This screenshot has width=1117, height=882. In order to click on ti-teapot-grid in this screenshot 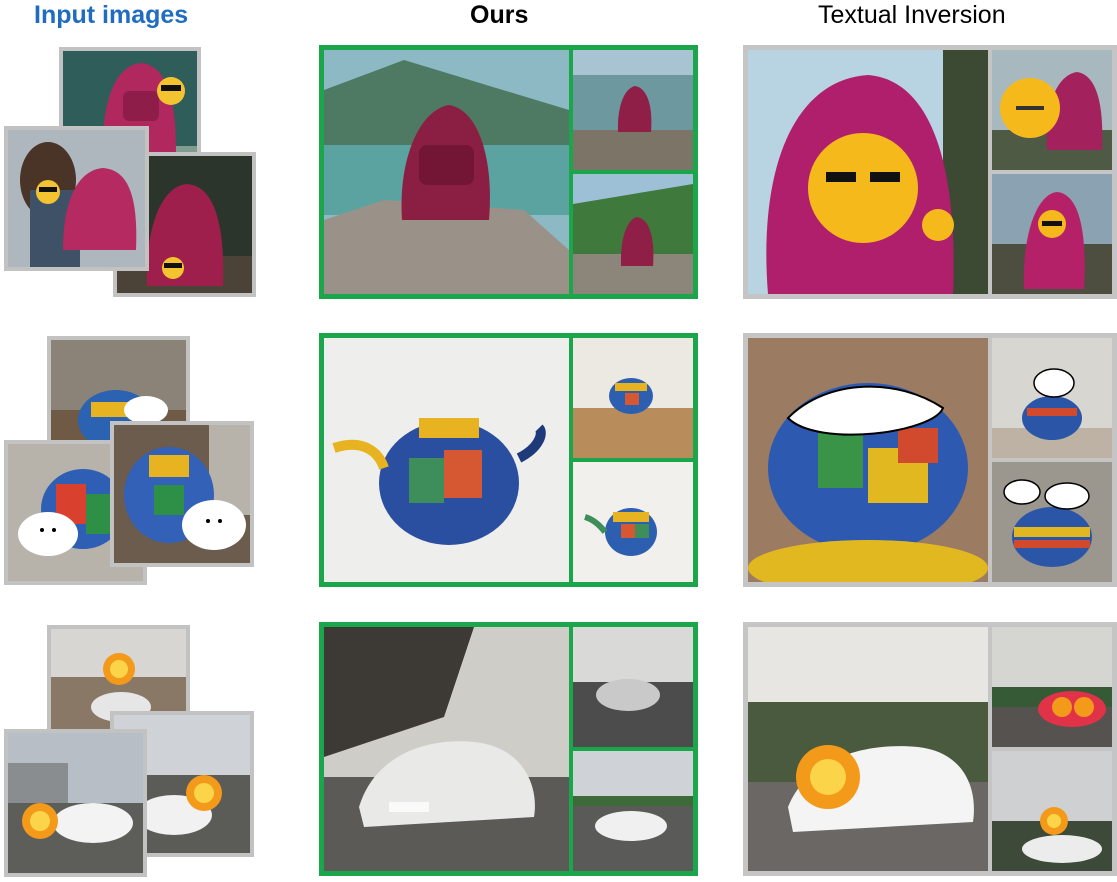, I will do `click(930, 460)`.